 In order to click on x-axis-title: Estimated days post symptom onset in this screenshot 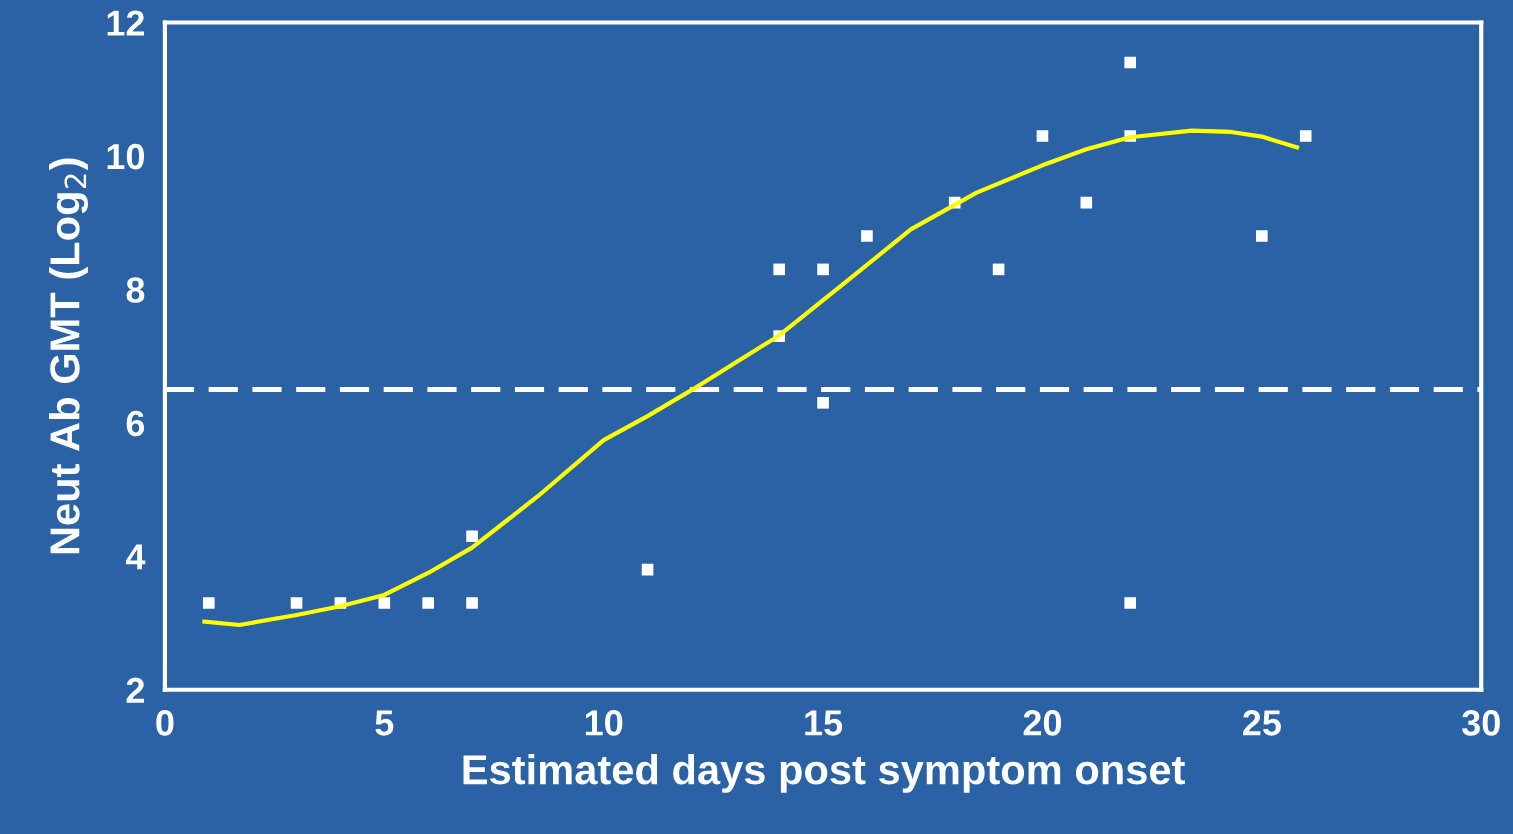, I will do `click(824, 773)`.